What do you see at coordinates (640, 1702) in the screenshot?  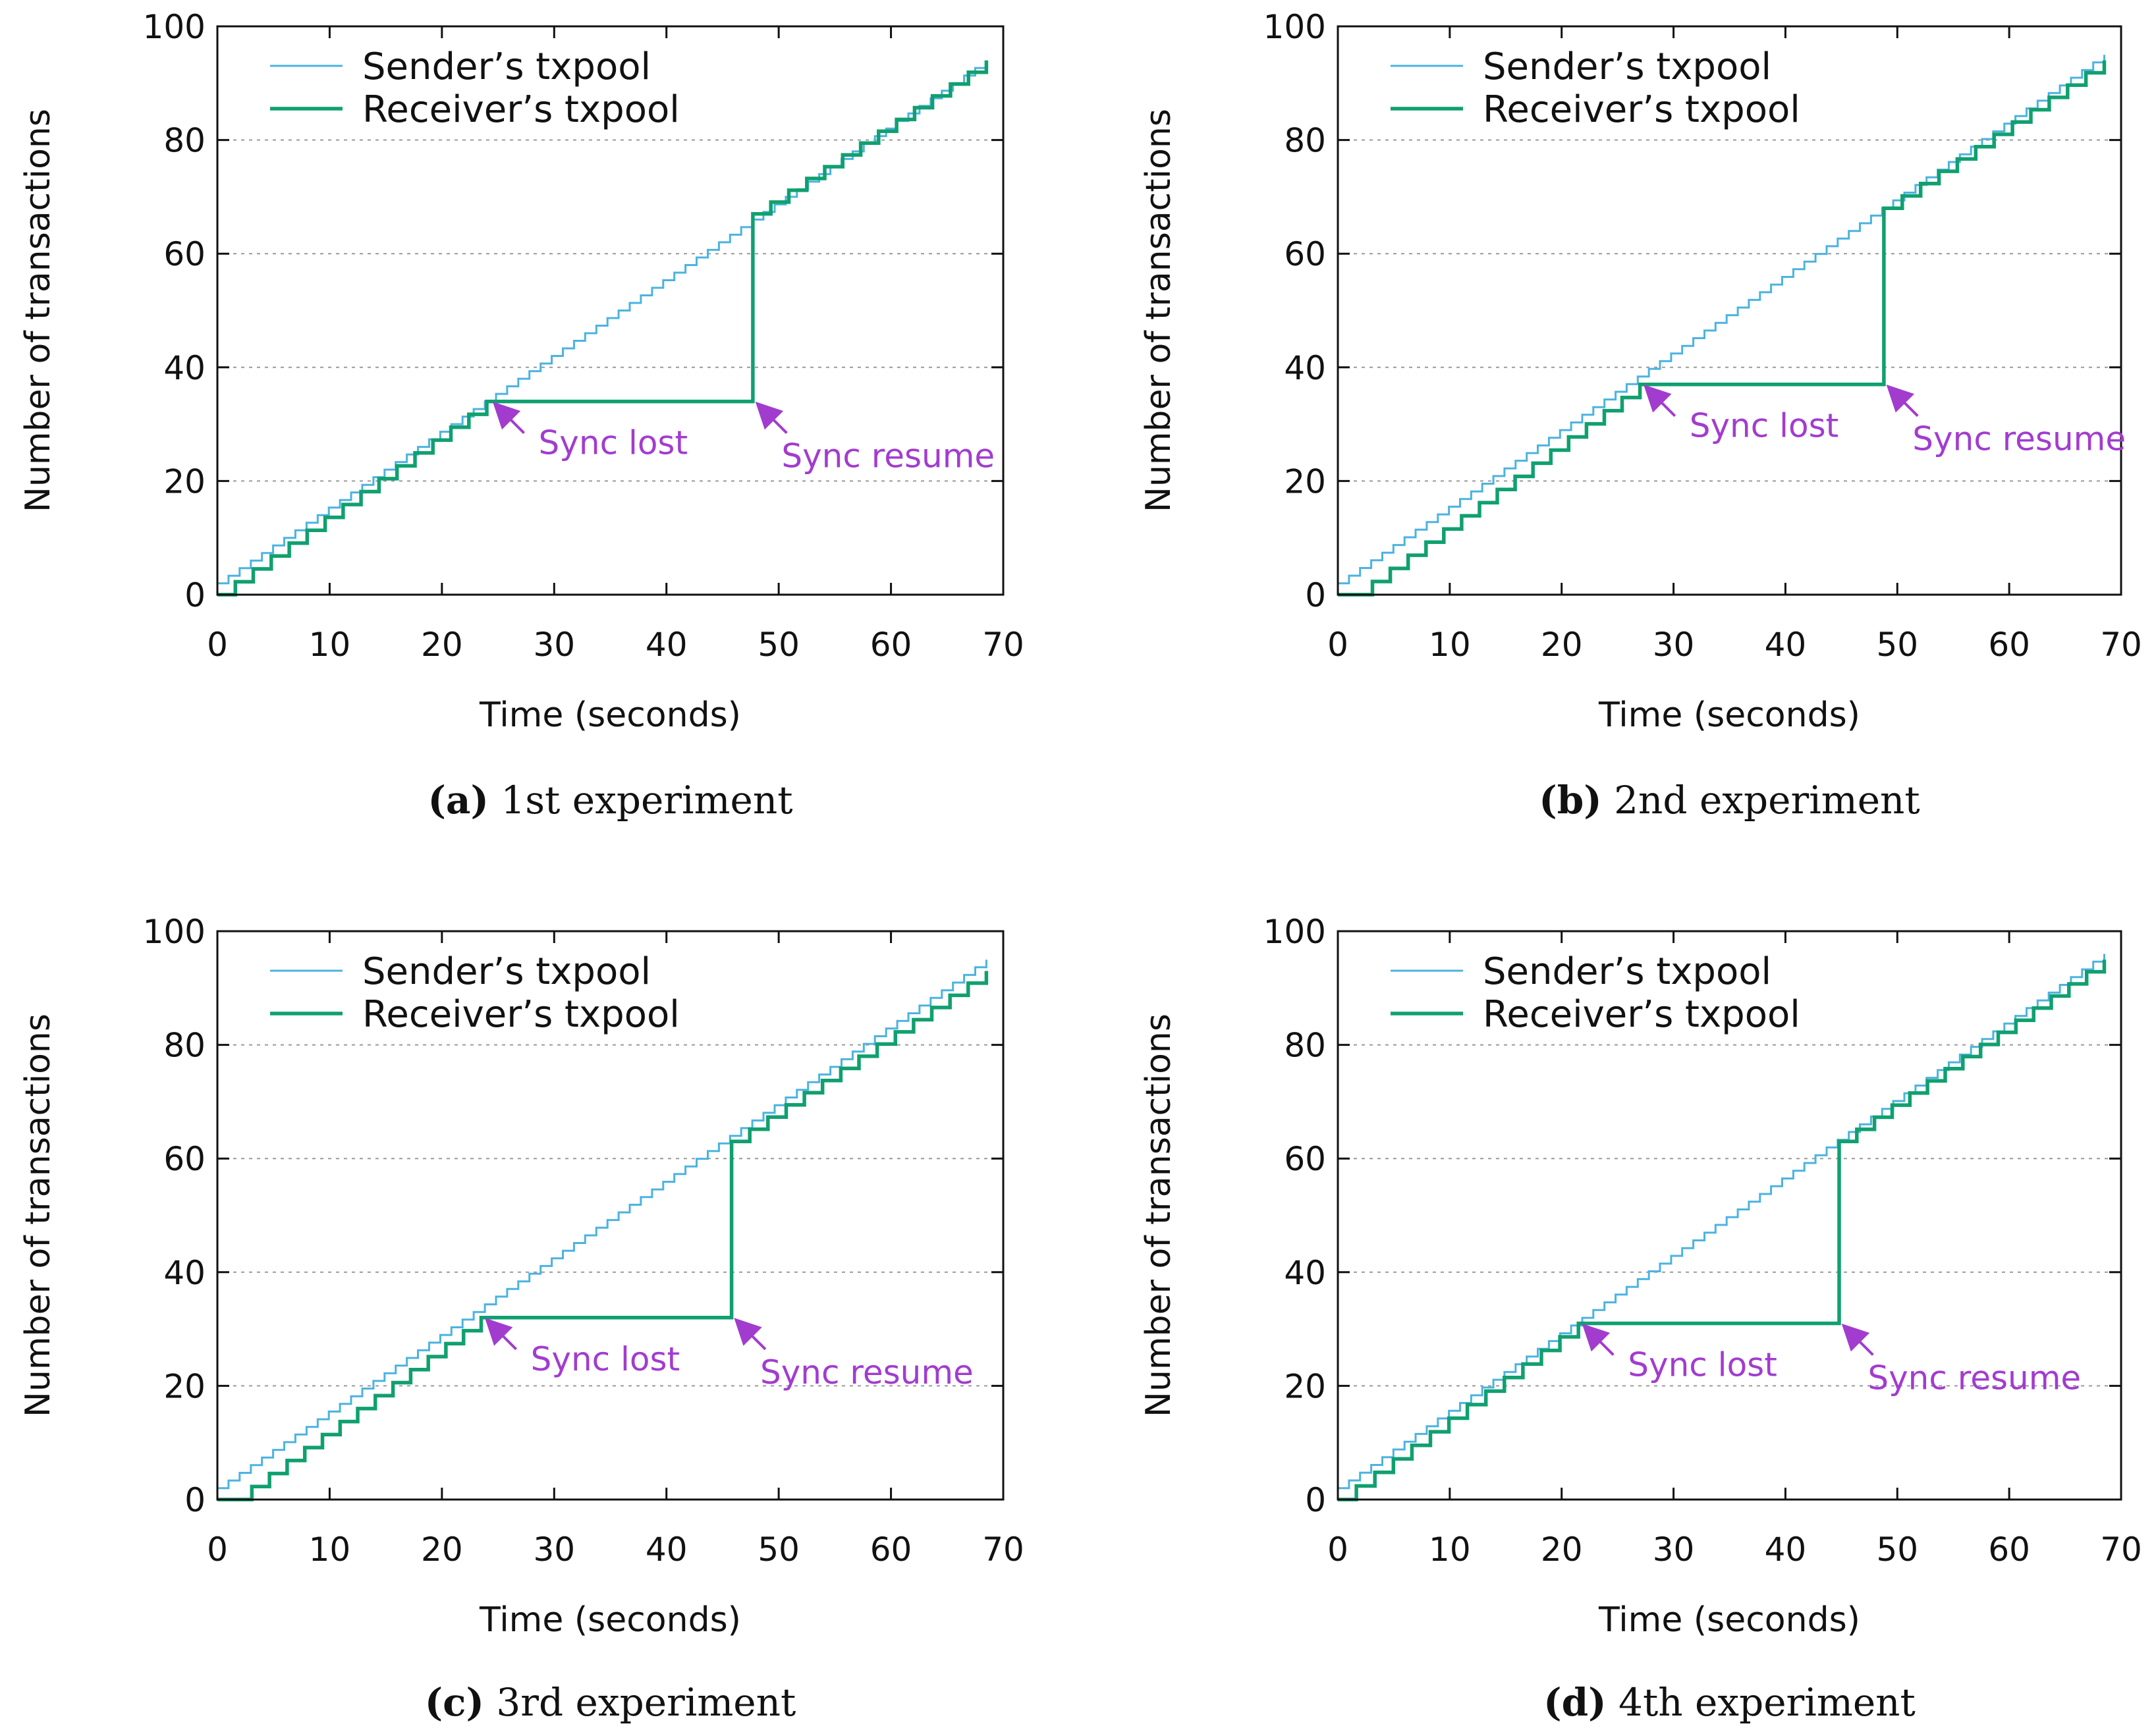 I see `caption-text: 3rd experiment` at bounding box center [640, 1702].